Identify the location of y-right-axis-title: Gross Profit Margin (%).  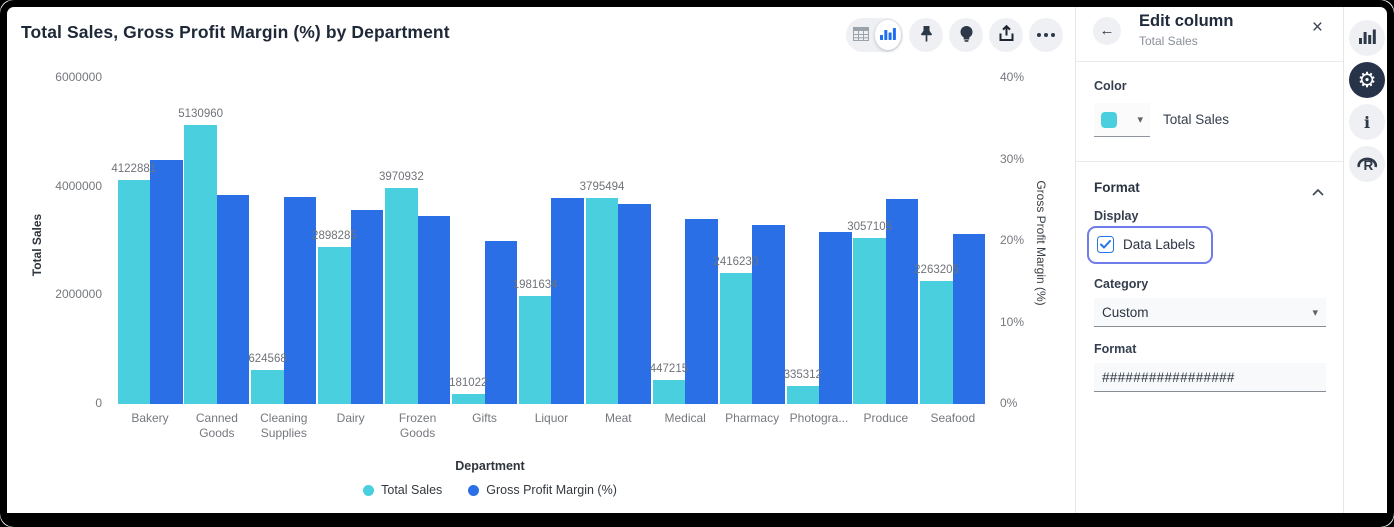
(1041, 243).